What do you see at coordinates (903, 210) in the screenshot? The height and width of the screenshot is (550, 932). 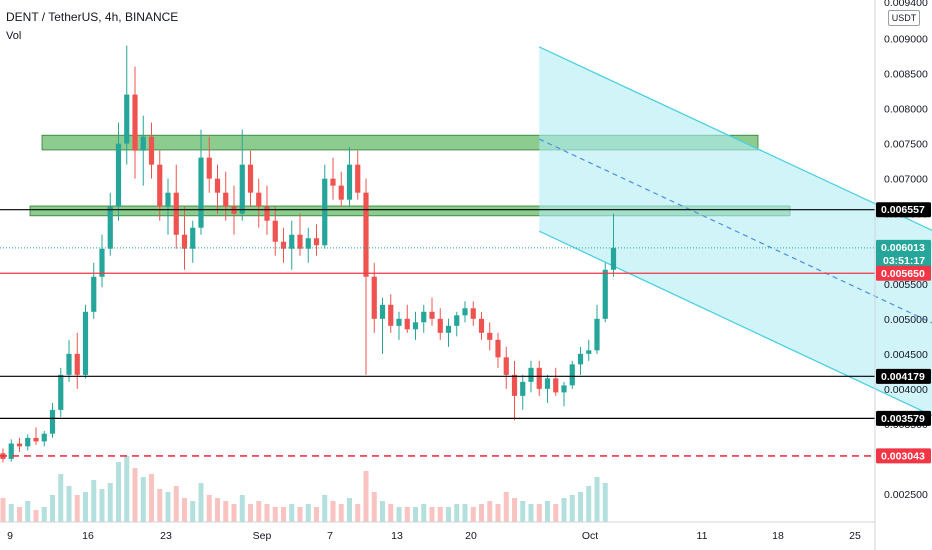 I see `price-tag-black` at bounding box center [903, 210].